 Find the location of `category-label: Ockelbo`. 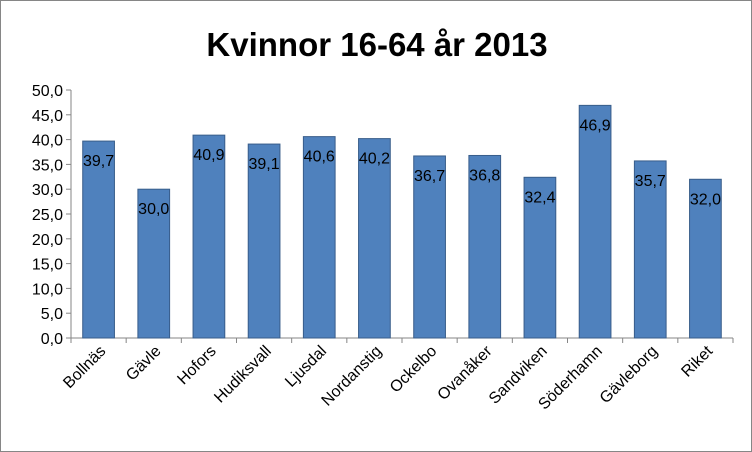

category-label: Ockelbo is located at coordinates (414, 370).